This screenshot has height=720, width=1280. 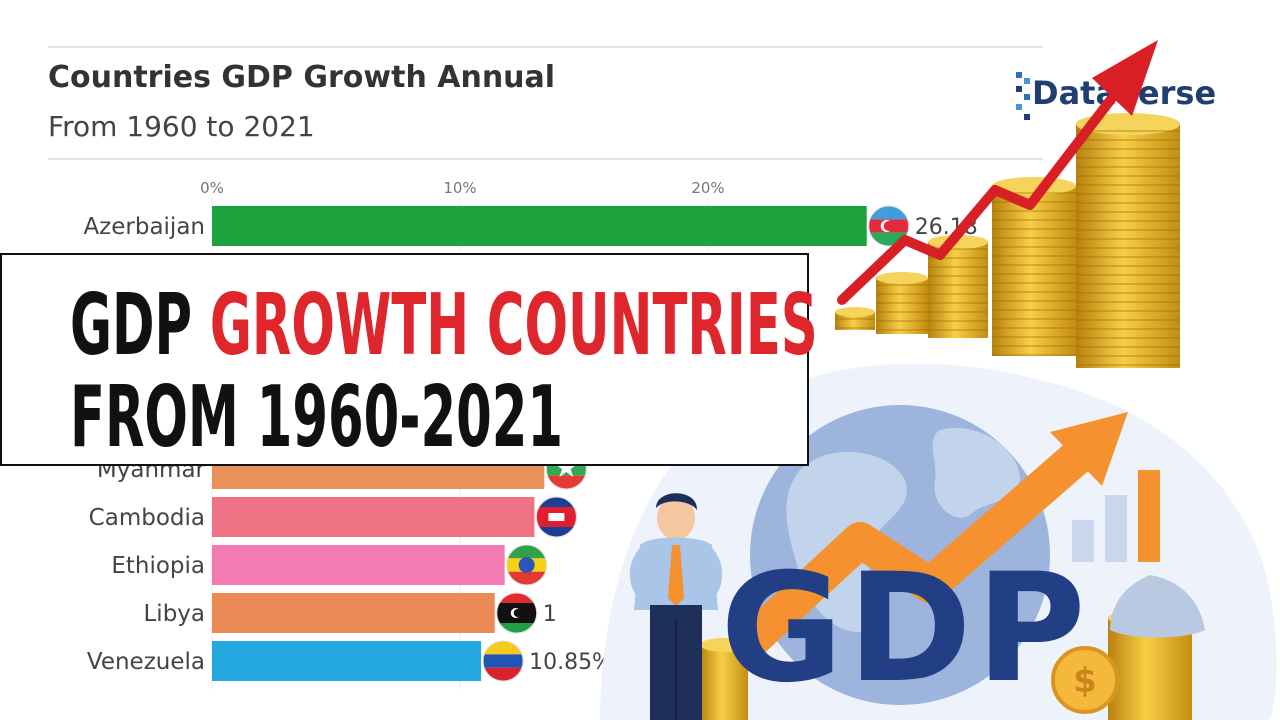 I want to click on banner-text-black: GDP, so click(x=140, y=325).